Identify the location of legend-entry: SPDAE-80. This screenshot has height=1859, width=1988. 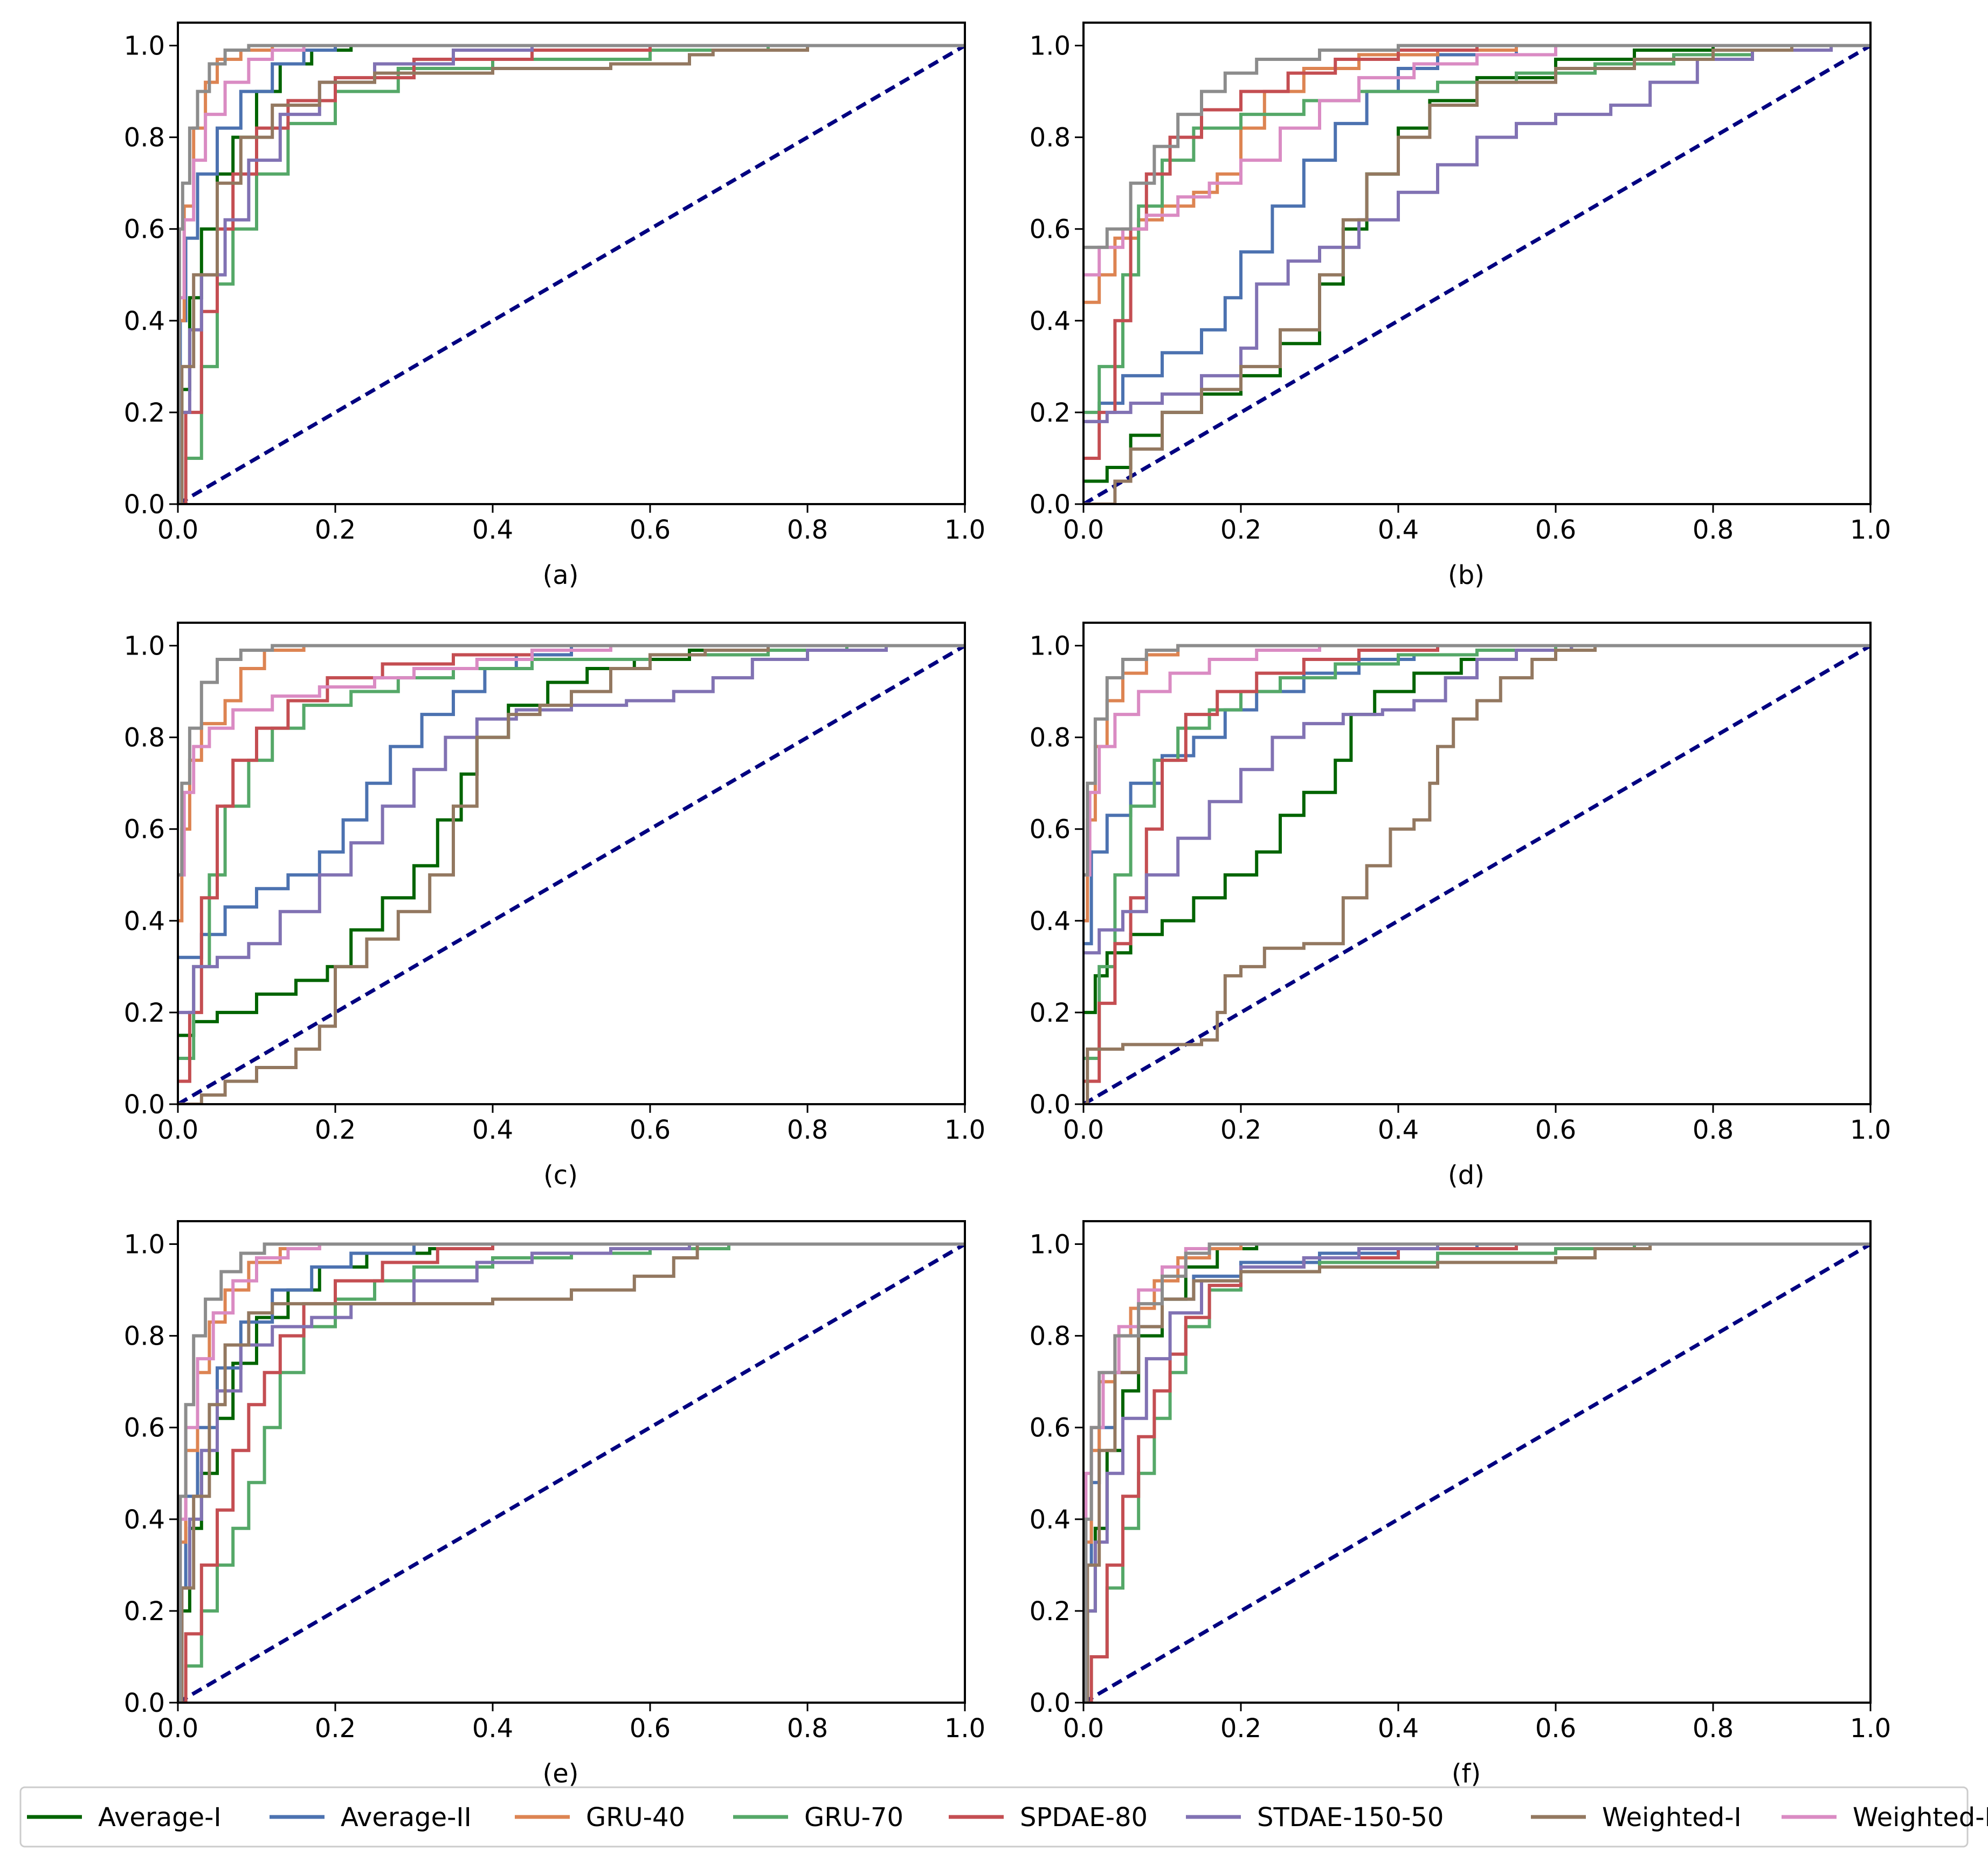
(1048, 1817).